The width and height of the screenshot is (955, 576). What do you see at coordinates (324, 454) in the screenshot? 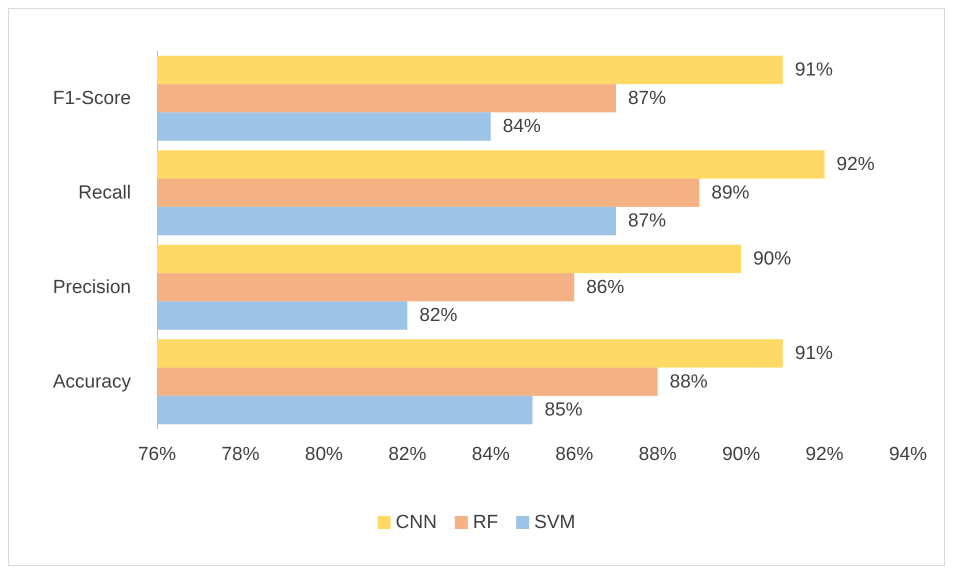
I see `x-tick-label: 80%` at bounding box center [324, 454].